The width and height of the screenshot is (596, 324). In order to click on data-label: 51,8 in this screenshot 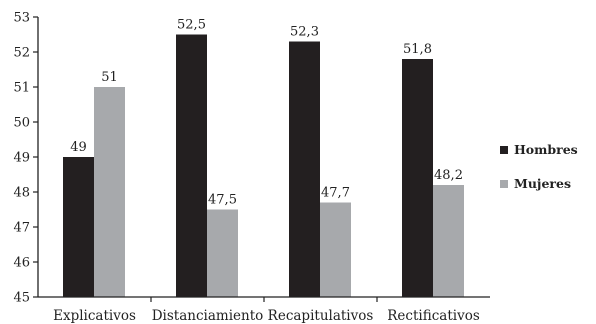, I will do `click(417, 49)`.